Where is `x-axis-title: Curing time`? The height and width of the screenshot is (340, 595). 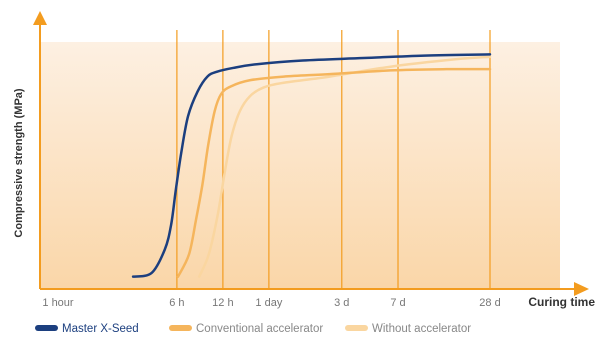 x-axis-title: Curing time is located at coordinates (561, 302).